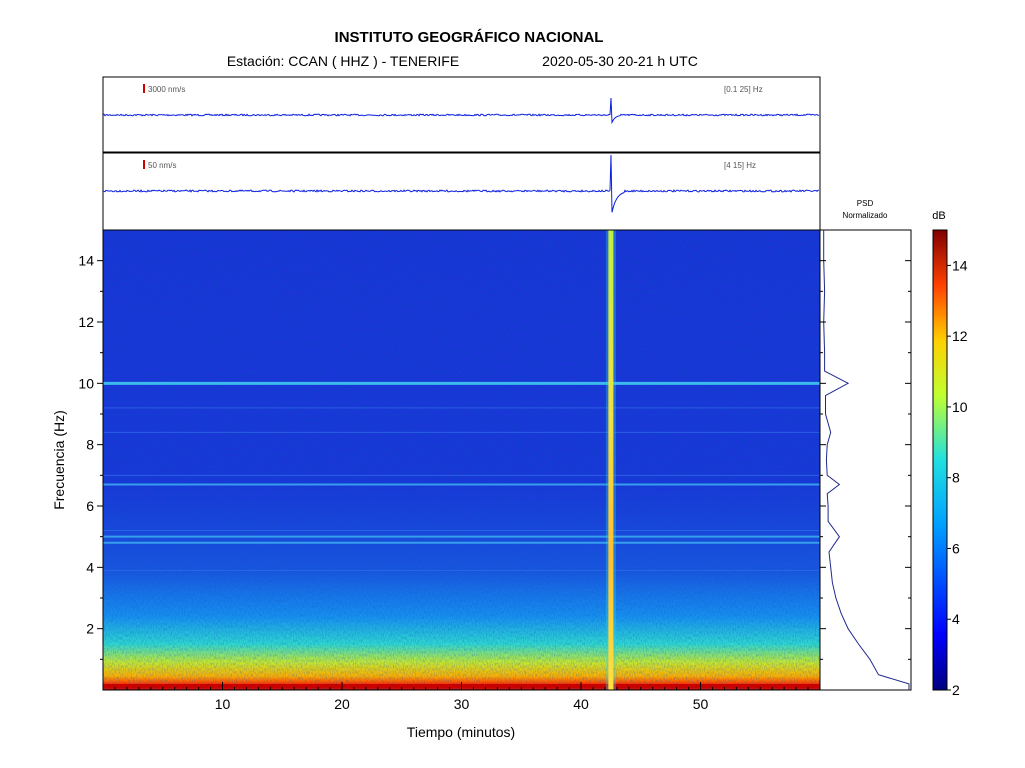  Describe the element at coordinates (865, 215) in the screenshot. I see `psd-title-line2: Normalizado` at that location.